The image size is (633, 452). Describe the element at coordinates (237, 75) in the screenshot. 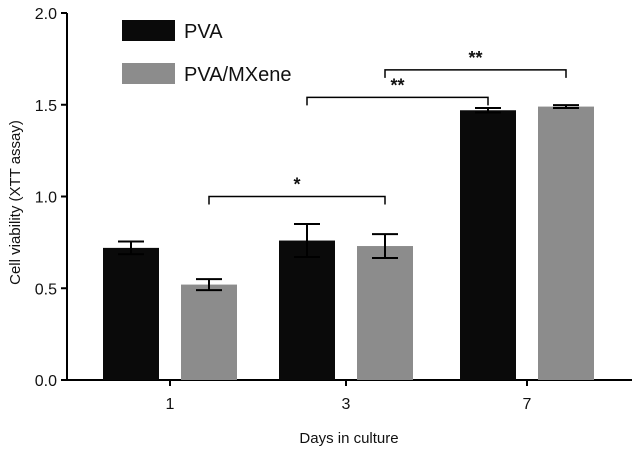

I see `legend-label: PVA/MXene` at that location.